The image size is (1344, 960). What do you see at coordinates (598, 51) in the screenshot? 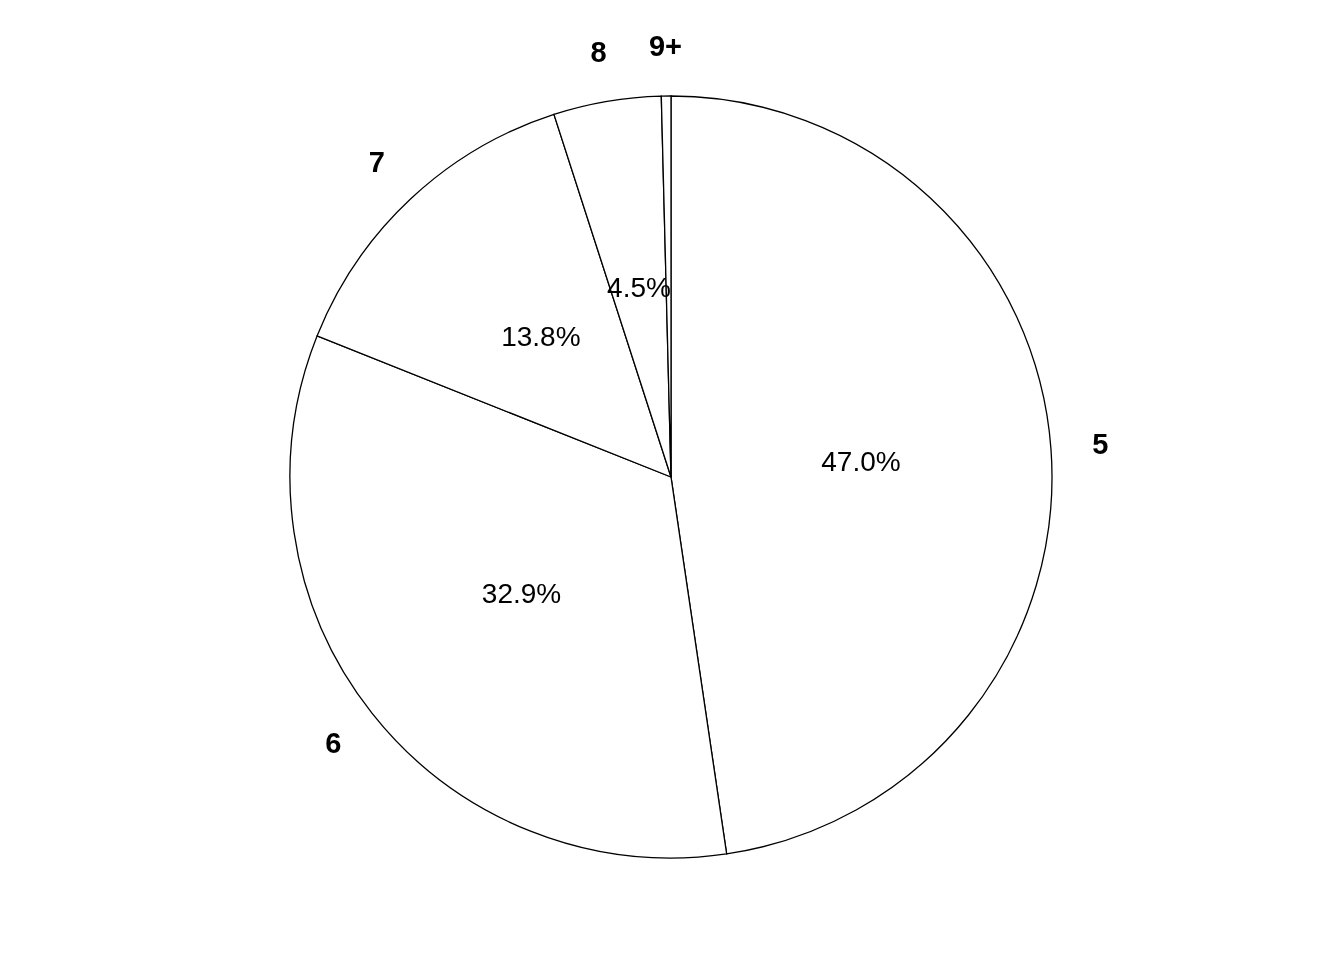
I see `slice-label: 8` at bounding box center [598, 51].